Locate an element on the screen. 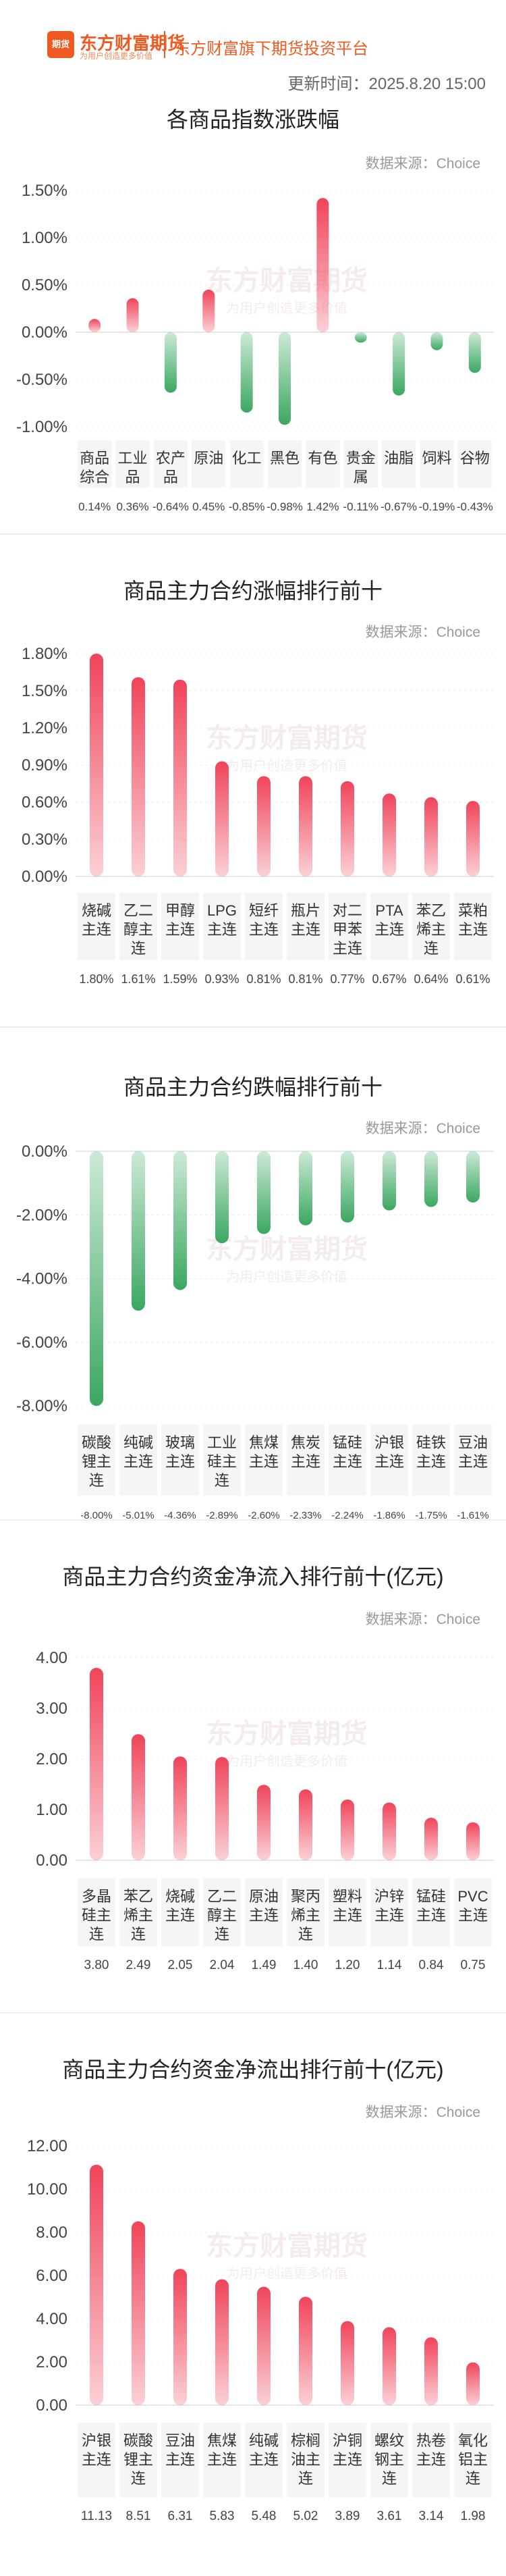 Image resolution: width=506 pixels, height=2576 pixels. category-label: 棕榈 is located at coordinates (305, 2440).